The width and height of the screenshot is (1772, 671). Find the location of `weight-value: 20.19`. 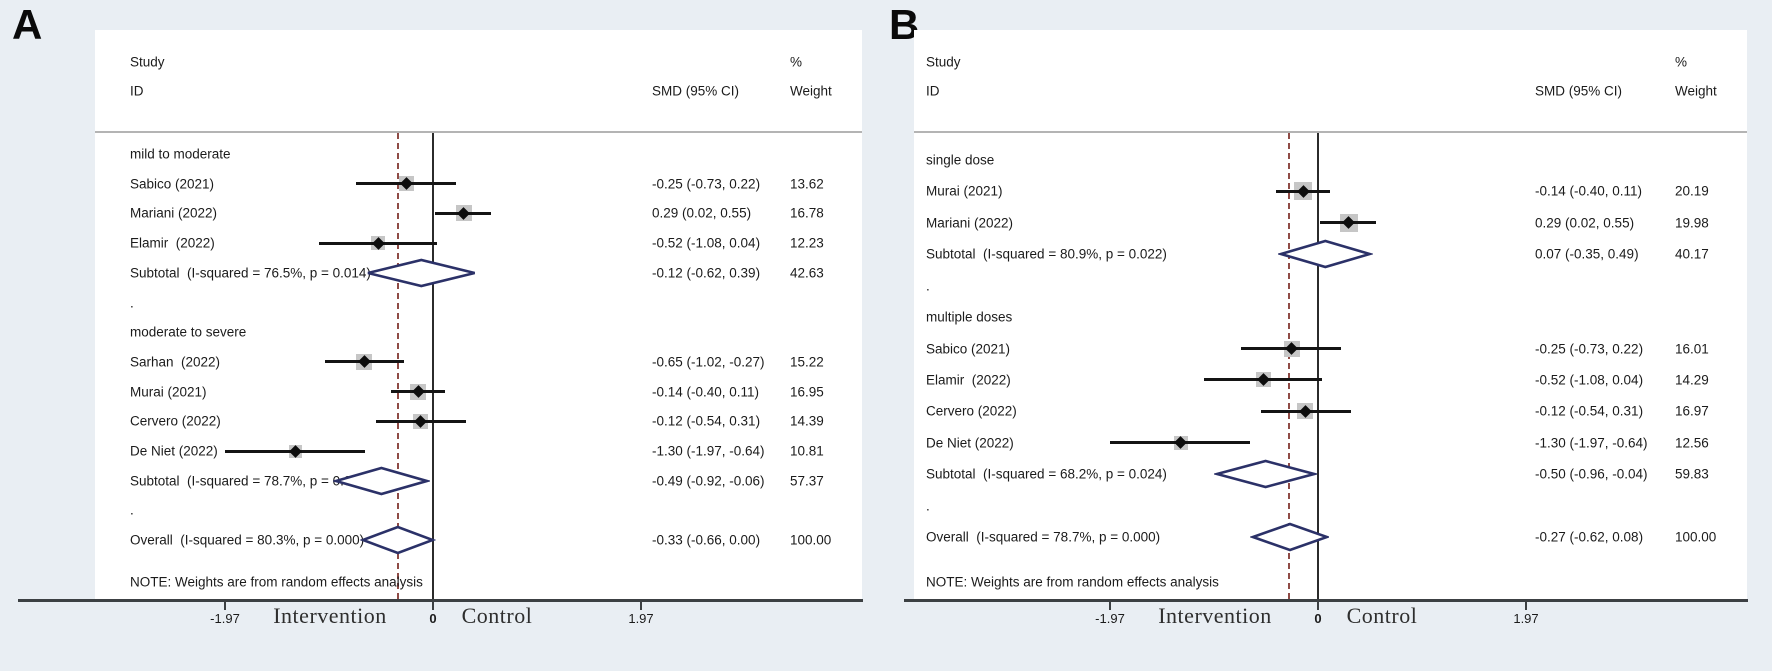

weight-value: 20.19 is located at coordinates (1692, 191).